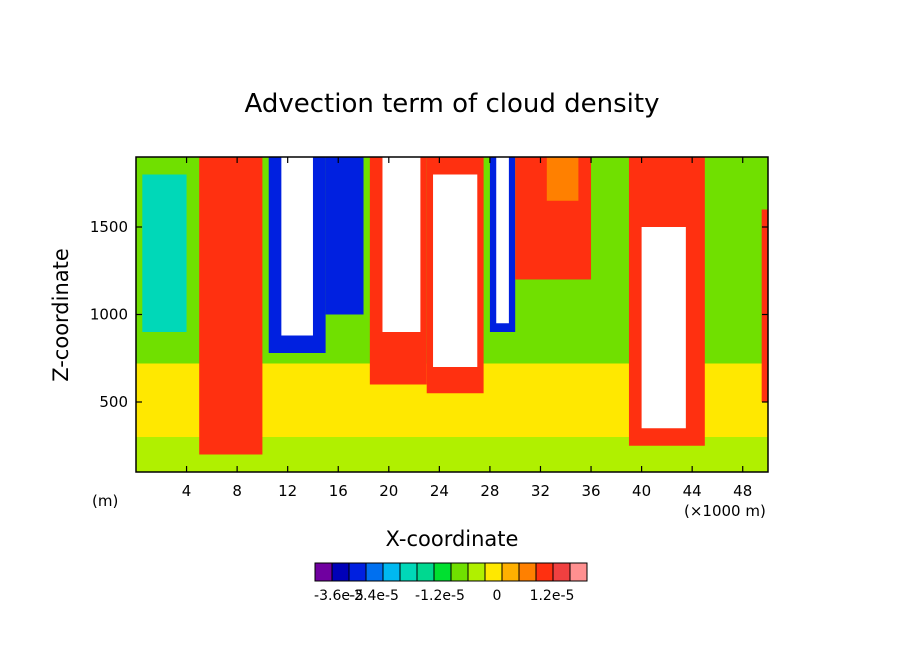  Describe the element at coordinates (287, 491) in the screenshot. I see `x-tick-label: 12` at that location.